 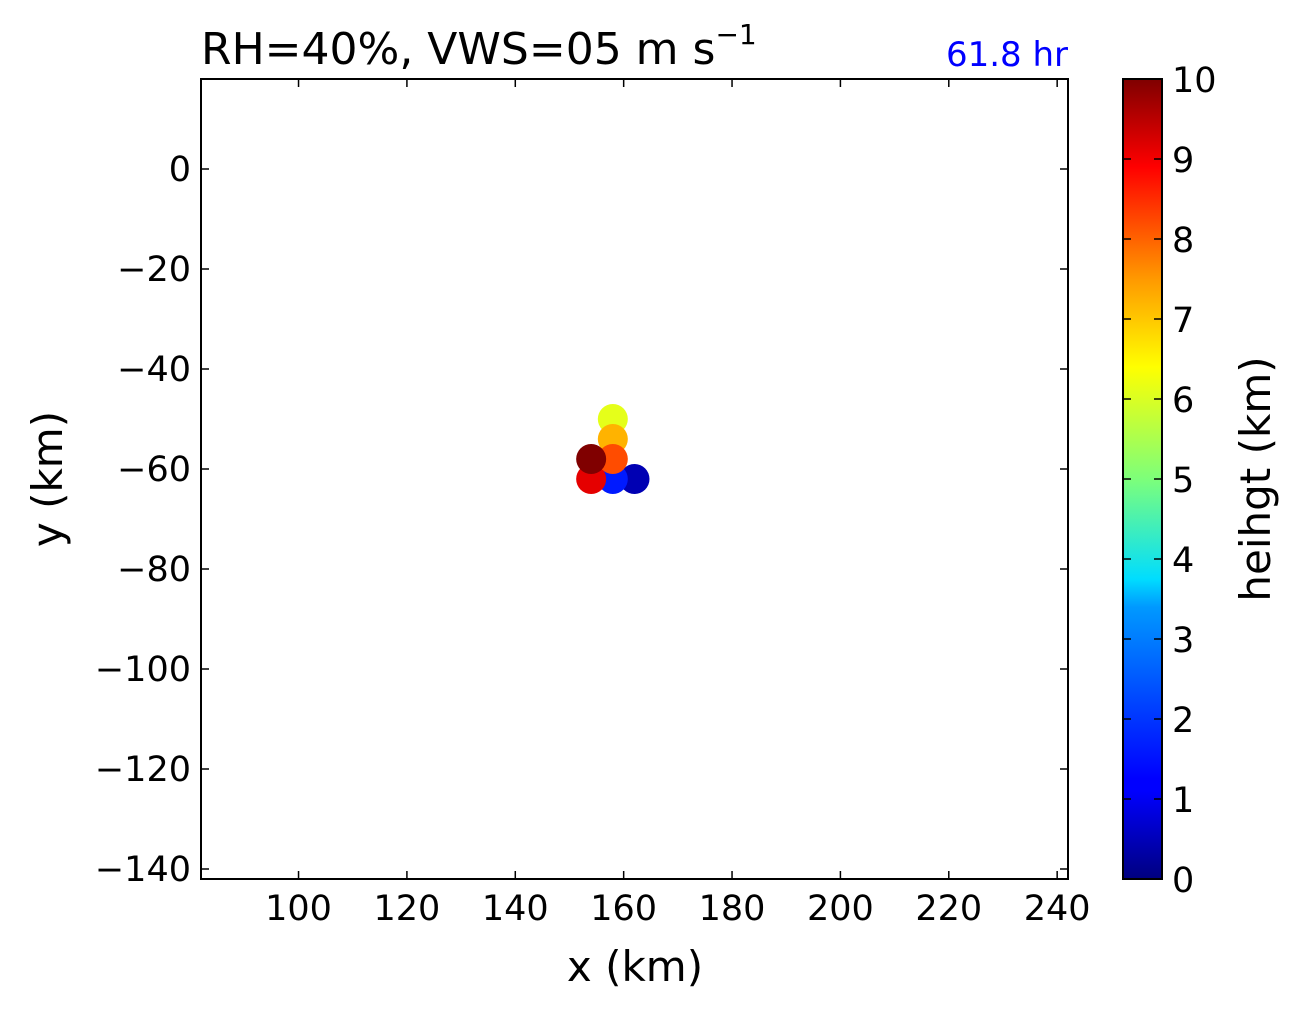 What do you see at coordinates (154, 470) in the screenshot?
I see `y-tick-label: −60` at bounding box center [154, 470].